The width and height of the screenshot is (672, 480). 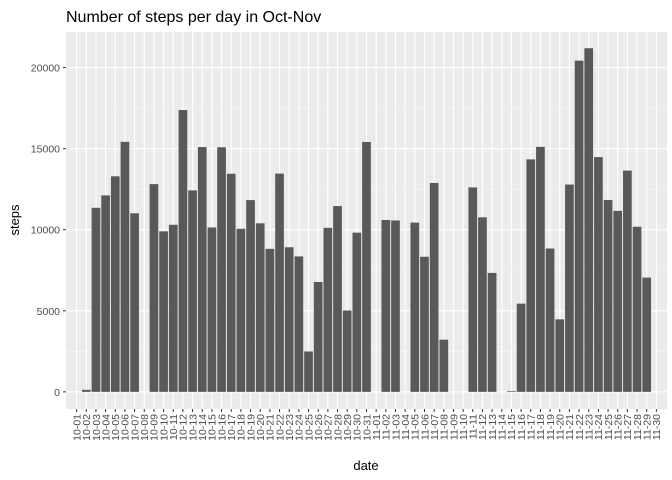 What do you see at coordinates (435, 427) in the screenshot?
I see `x-tick-label: 11-07` at bounding box center [435, 427].